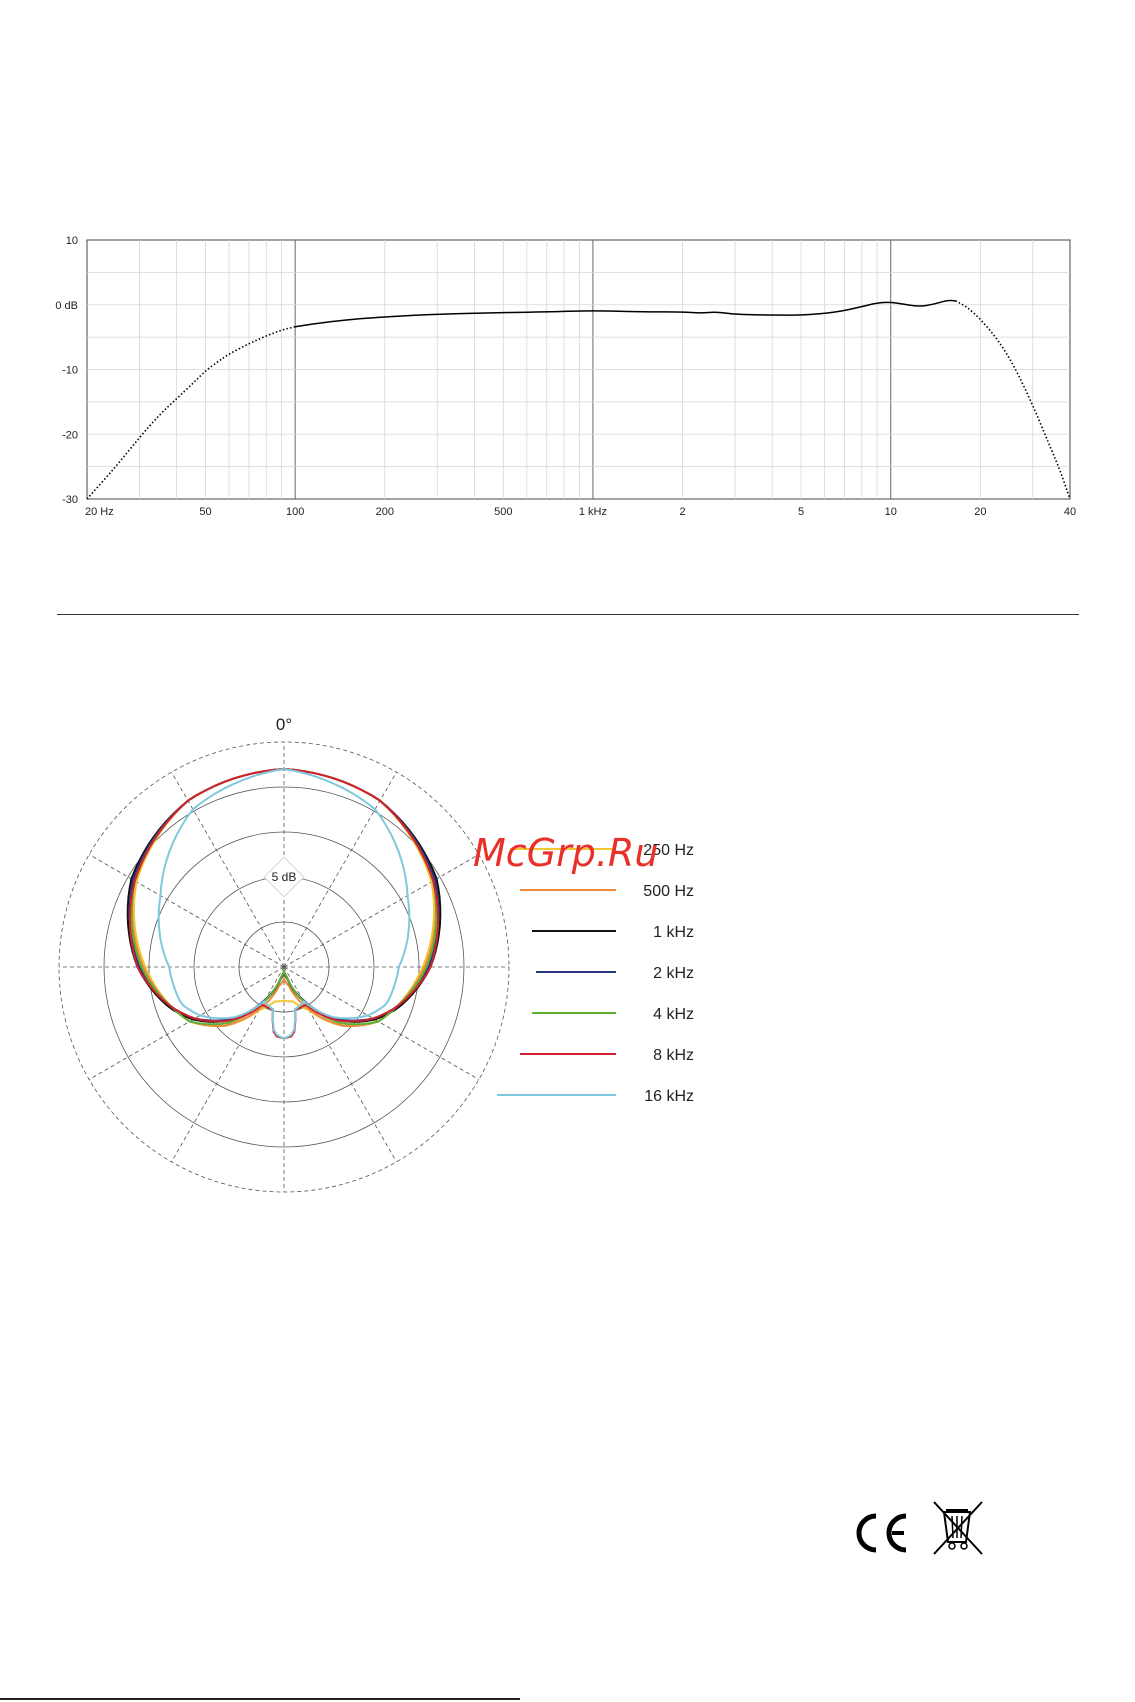 The width and height of the screenshot is (1135, 1702). I want to click on legend-label: 8 kHz, so click(673, 1055).